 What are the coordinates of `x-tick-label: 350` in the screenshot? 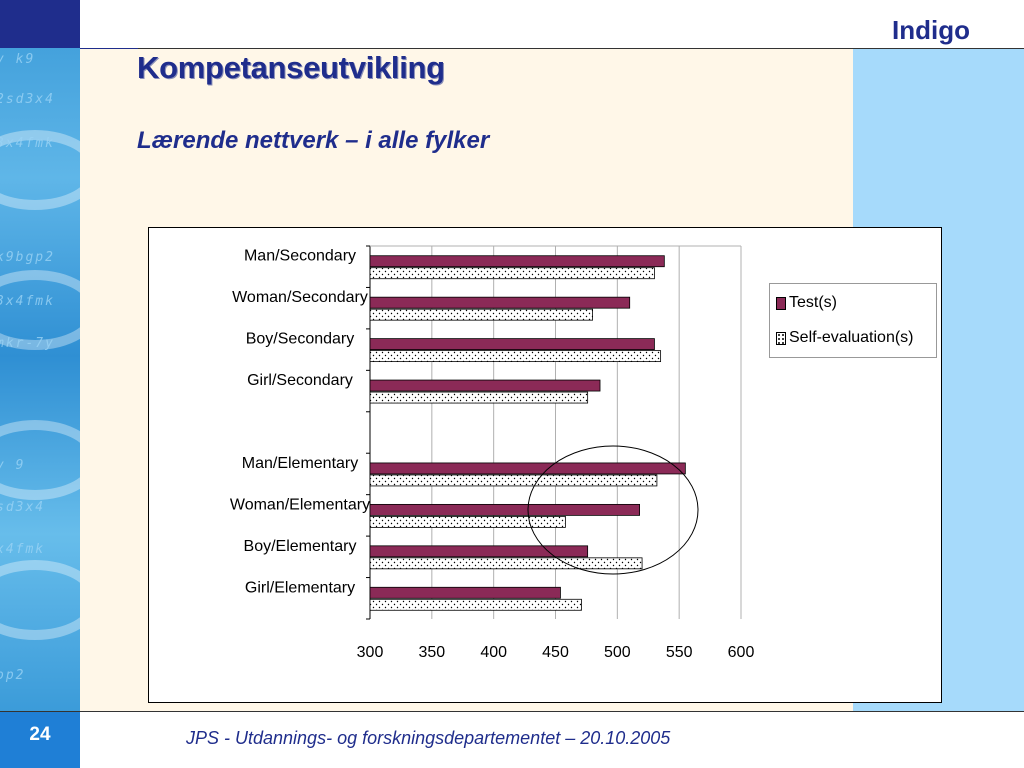 It's located at (431, 652).